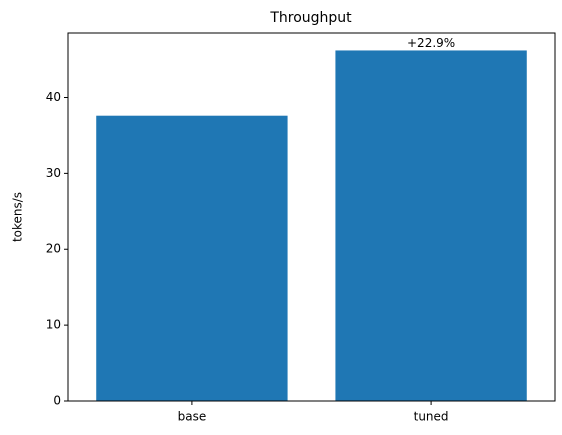 The image size is (562, 435). What do you see at coordinates (431, 43) in the screenshot?
I see `annotation: +22.9%` at bounding box center [431, 43].